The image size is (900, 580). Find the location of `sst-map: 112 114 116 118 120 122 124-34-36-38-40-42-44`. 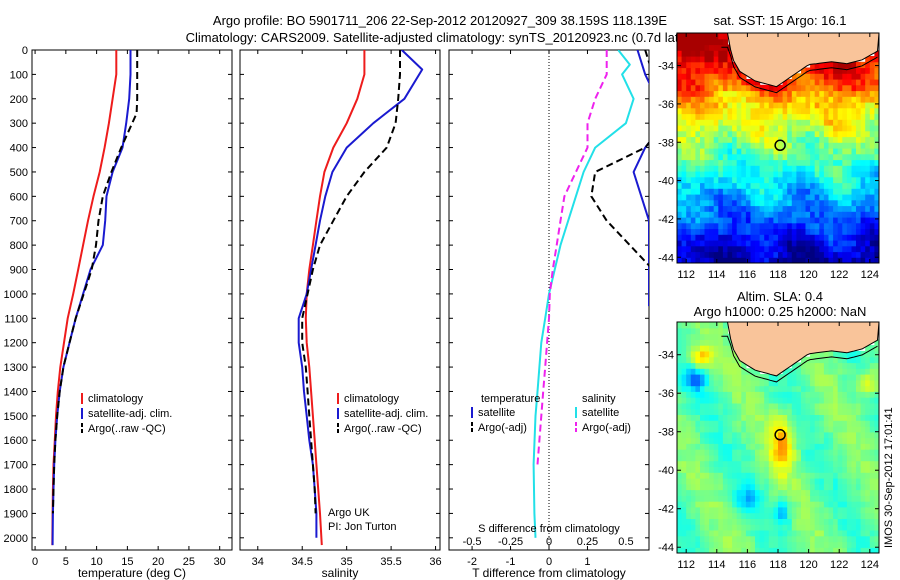

sst-map: 112 114 116 118 120 122 124-34-36-38-40-42-44 is located at coordinates (771, 156).